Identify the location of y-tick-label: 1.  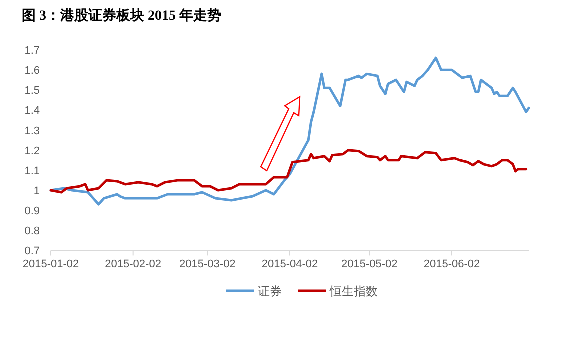
(37, 191).